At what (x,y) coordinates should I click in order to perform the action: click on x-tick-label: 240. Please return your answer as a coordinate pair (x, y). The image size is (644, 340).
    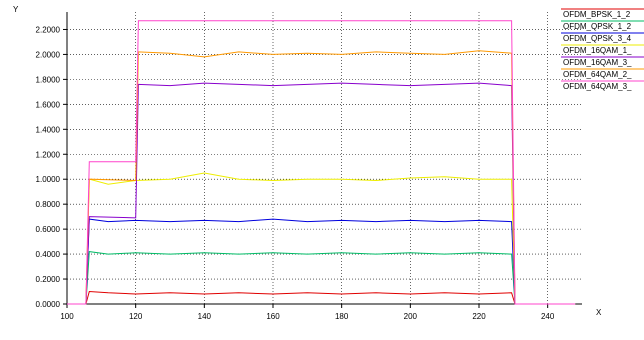
    Looking at the image, I should click on (548, 316).